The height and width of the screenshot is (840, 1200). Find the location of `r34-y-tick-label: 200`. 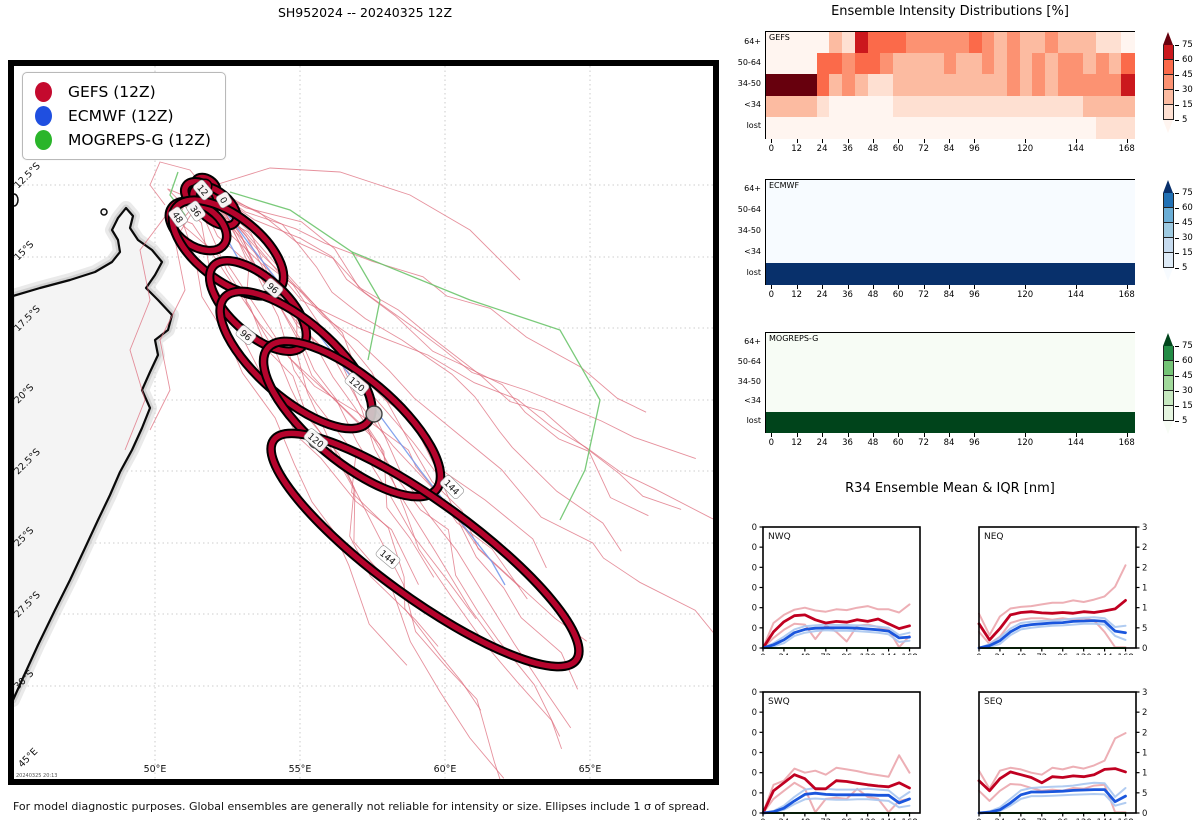

r34-y-tick-label: 200 is located at coordinates (1145, 733).